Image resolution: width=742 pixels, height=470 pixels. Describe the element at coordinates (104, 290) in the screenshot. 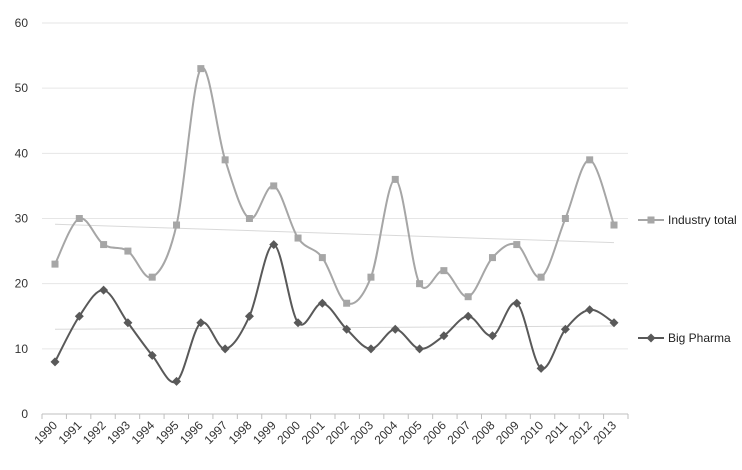

I see `big-pharma-point-1992` at that location.